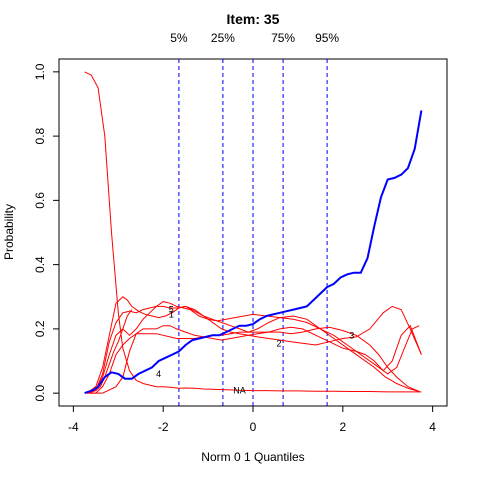  What do you see at coordinates (351, 335) in the screenshot?
I see `curve-label: 3` at bounding box center [351, 335].